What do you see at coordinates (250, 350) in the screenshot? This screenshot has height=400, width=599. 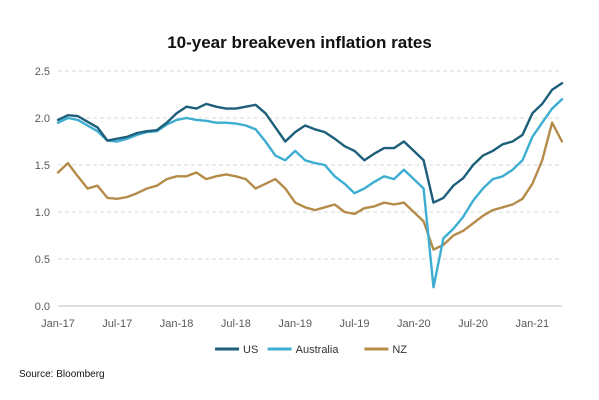 I see `legend-label-us: US` at bounding box center [250, 350].